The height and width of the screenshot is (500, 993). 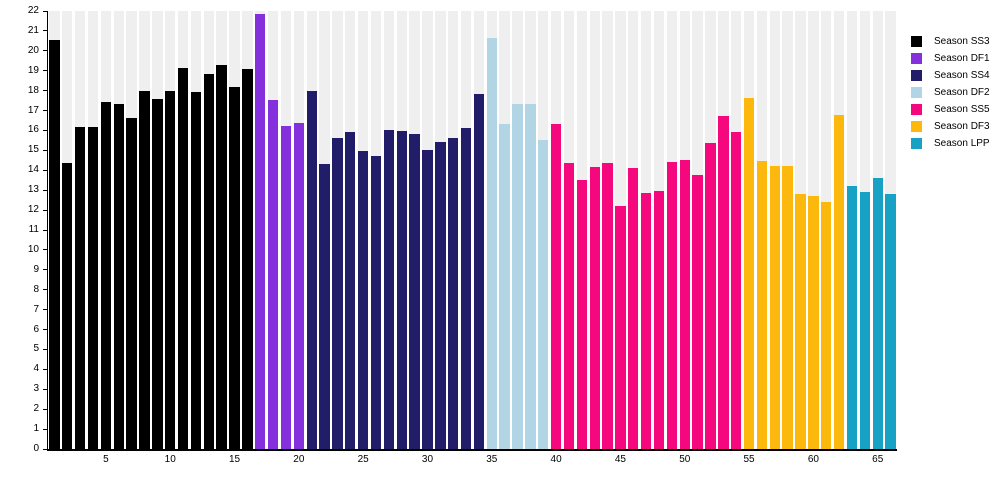 I want to click on legend-item-season-lpp: Season LPP, so click(x=950, y=143).